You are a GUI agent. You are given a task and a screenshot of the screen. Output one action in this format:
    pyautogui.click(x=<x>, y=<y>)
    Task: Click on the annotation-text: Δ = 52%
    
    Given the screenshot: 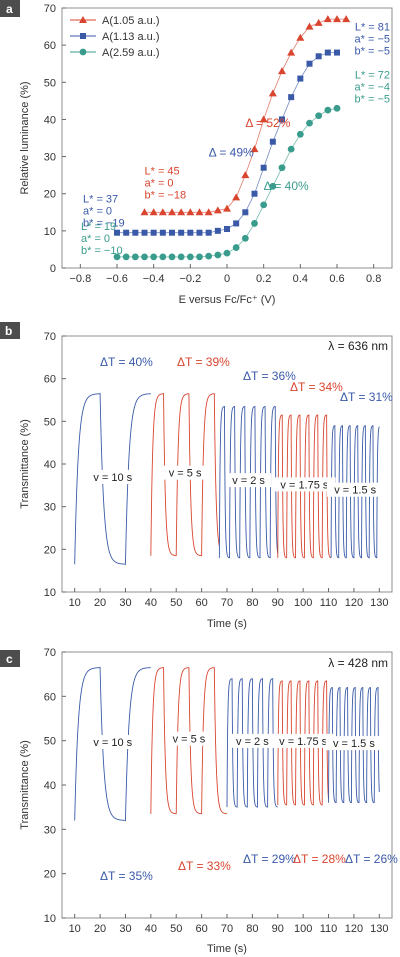 What is the action you would take?
    pyautogui.click(x=267, y=123)
    